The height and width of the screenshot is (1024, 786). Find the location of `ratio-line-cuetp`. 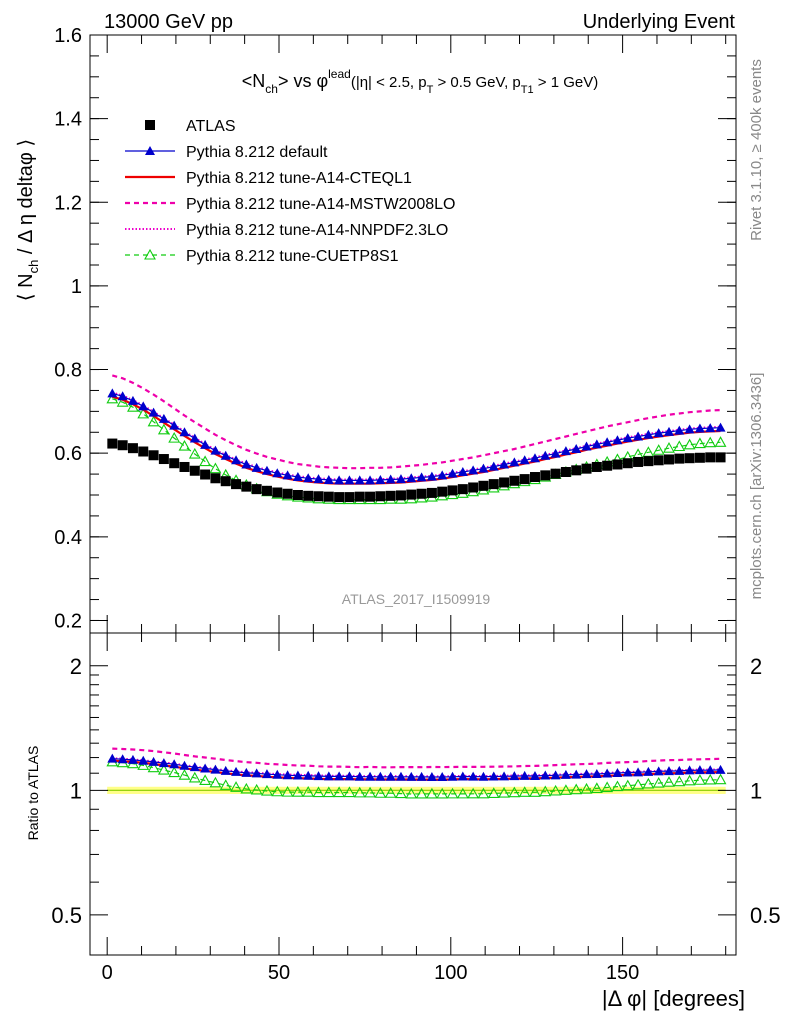

ratio-line-cuetp is located at coordinates (416, 778).